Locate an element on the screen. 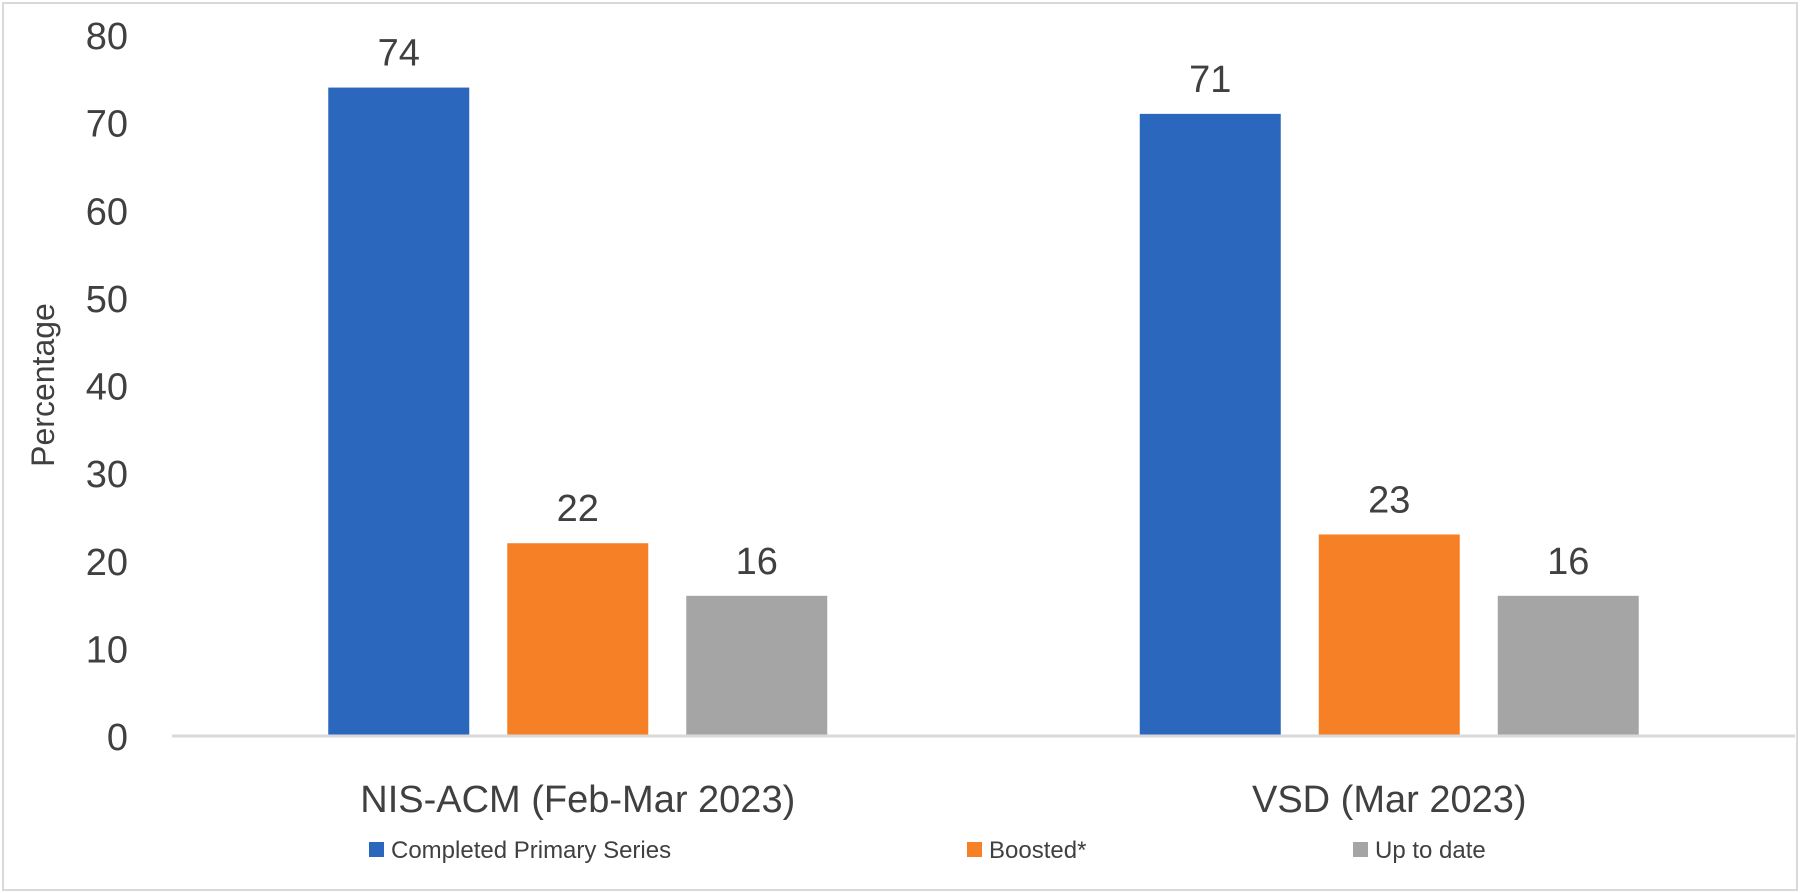 Image resolution: width=1800 pixels, height=893 pixels. y-tick-label: 60 is located at coordinates (107, 212).